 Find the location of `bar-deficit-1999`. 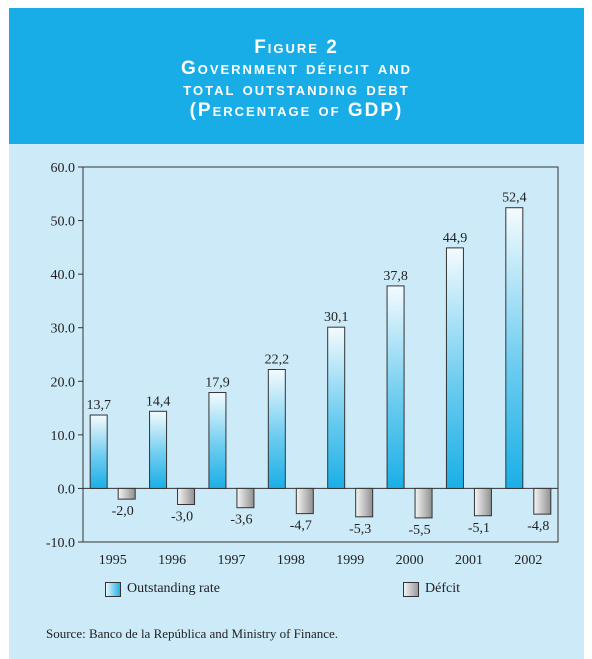

bar-deficit-1999 is located at coordinates (364, 502).